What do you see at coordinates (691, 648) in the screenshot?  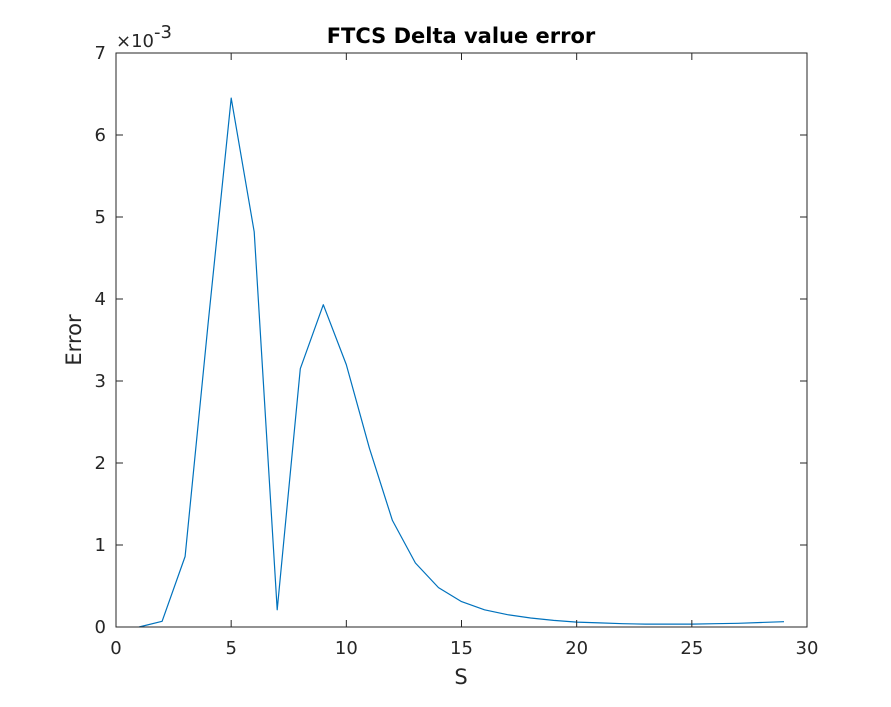 I see `x-tick-label: 25` at bounding box center [691, 648].